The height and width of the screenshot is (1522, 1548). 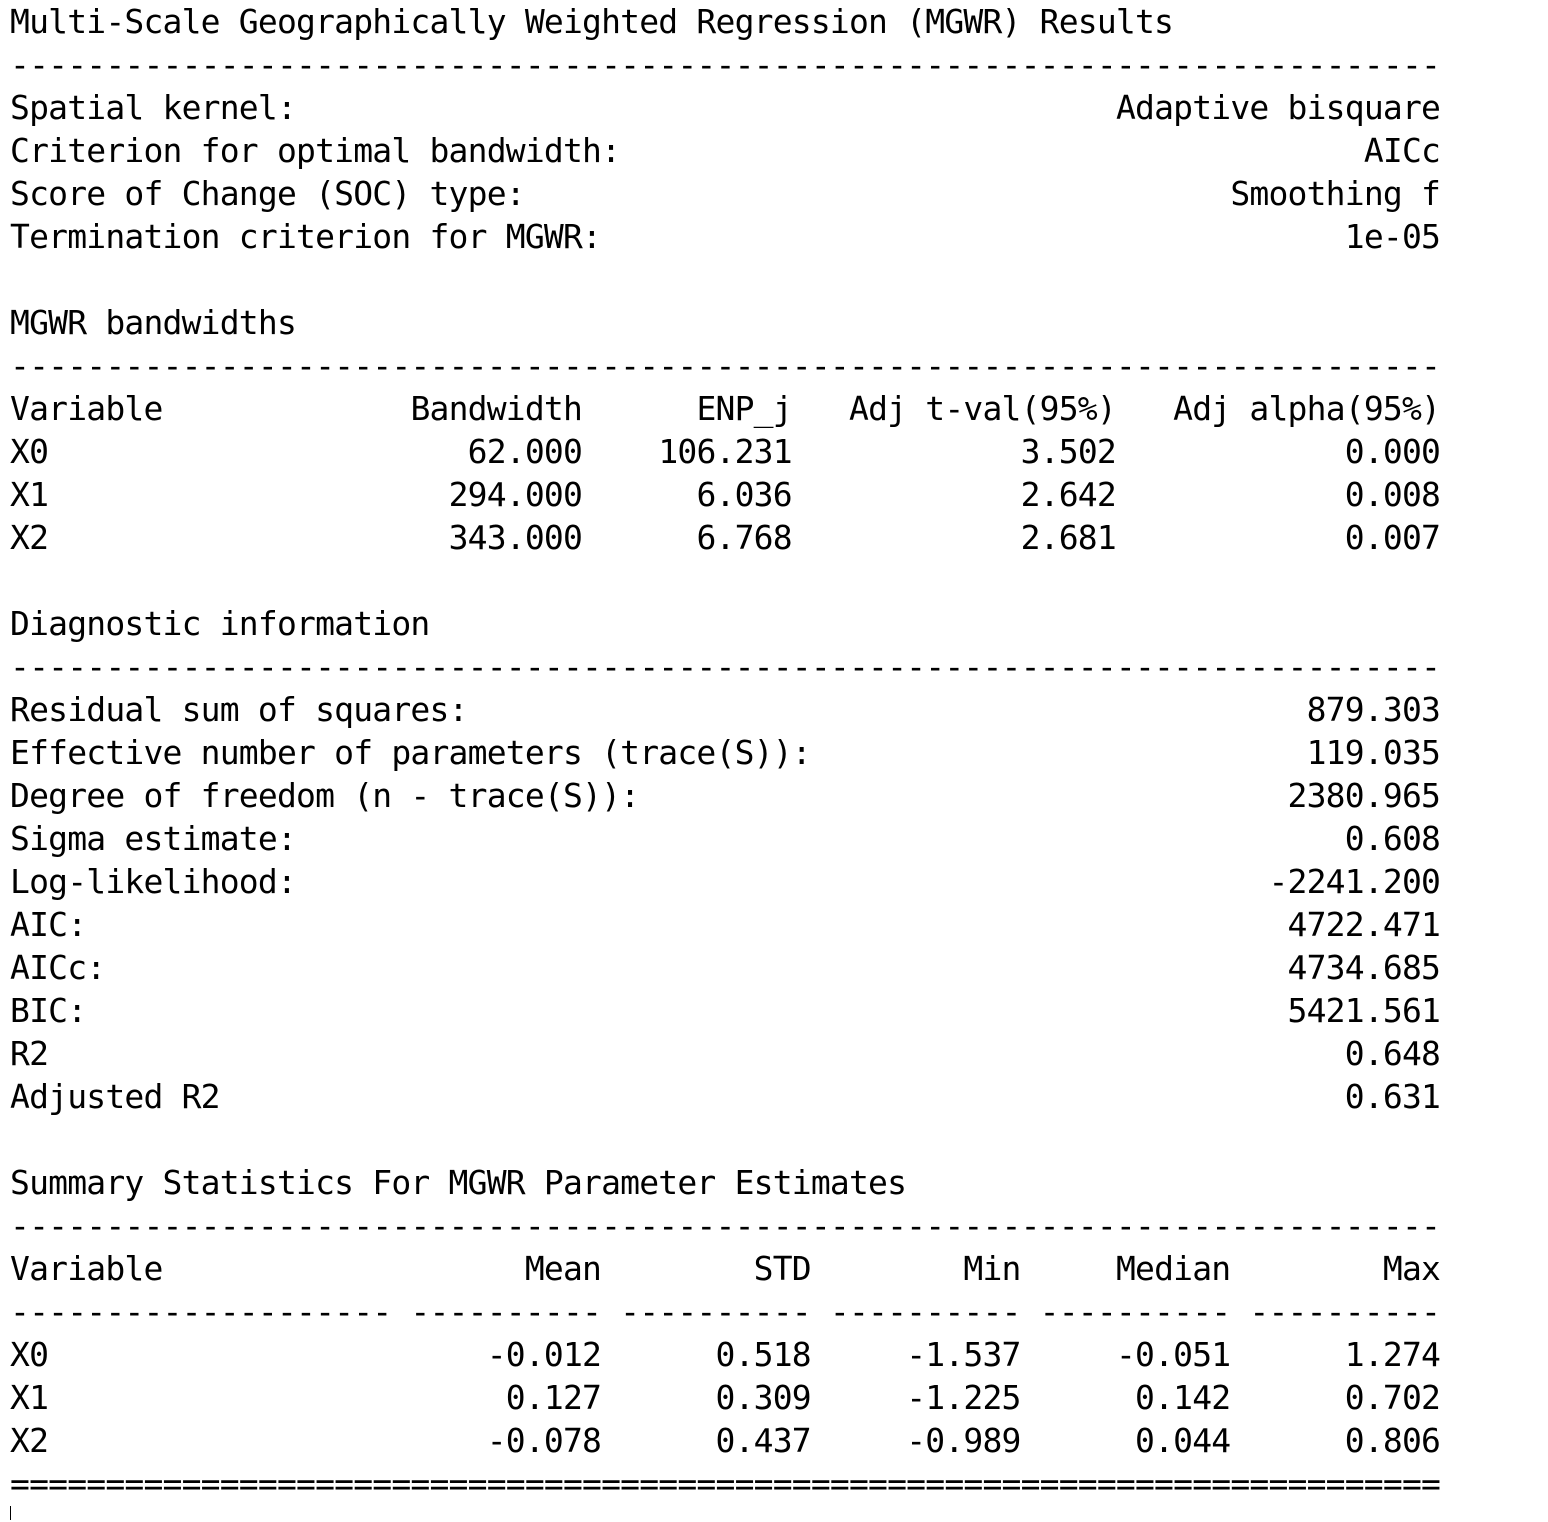 I want to click on diagnostic-row-value: 0.608, so click(x=1392, y=838).